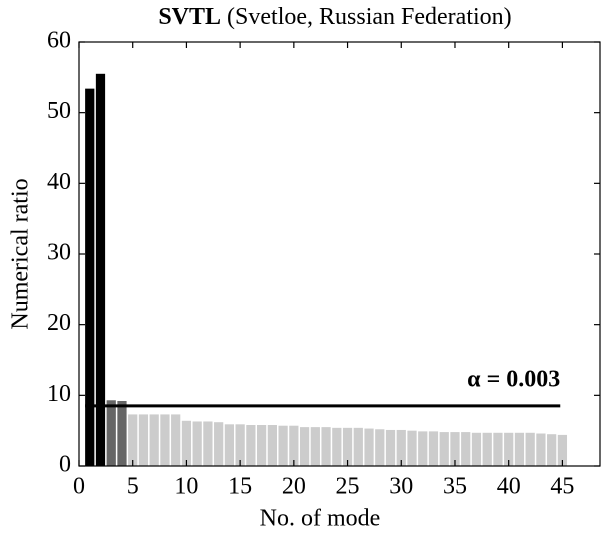 The height and width of the screenshot is (534, 605). What do you see at coordinates (59, 41) in the screenshot?
I see `y-tick-label: 60` at bounding box center [59, 41].